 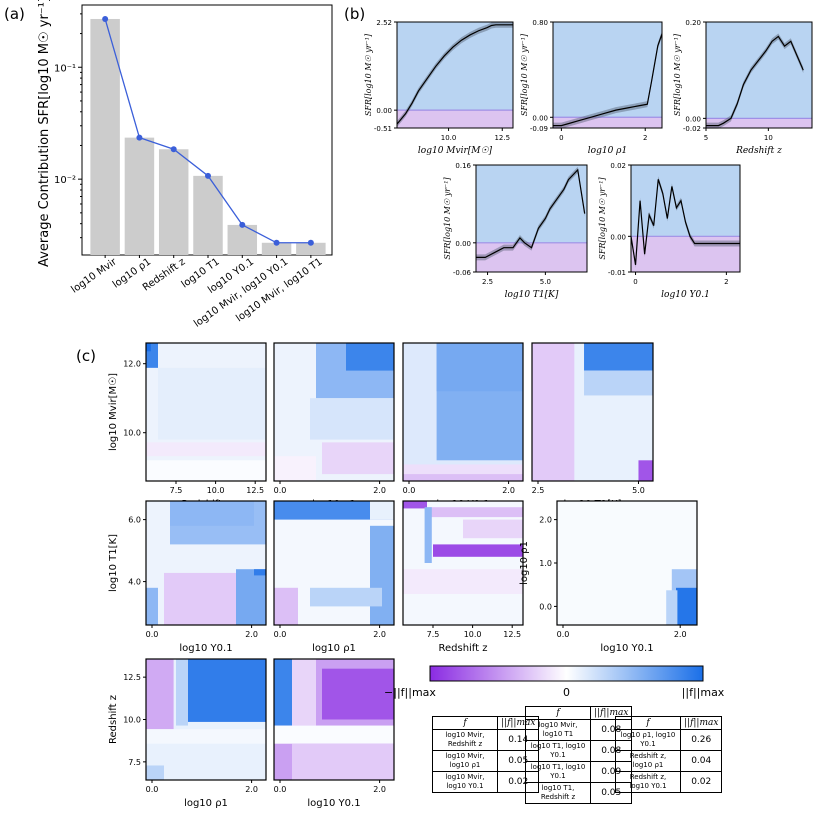 I want to click on table-row: log10 ρ1, log10 Υ0.1 0.26, so click(x=669, y=740).